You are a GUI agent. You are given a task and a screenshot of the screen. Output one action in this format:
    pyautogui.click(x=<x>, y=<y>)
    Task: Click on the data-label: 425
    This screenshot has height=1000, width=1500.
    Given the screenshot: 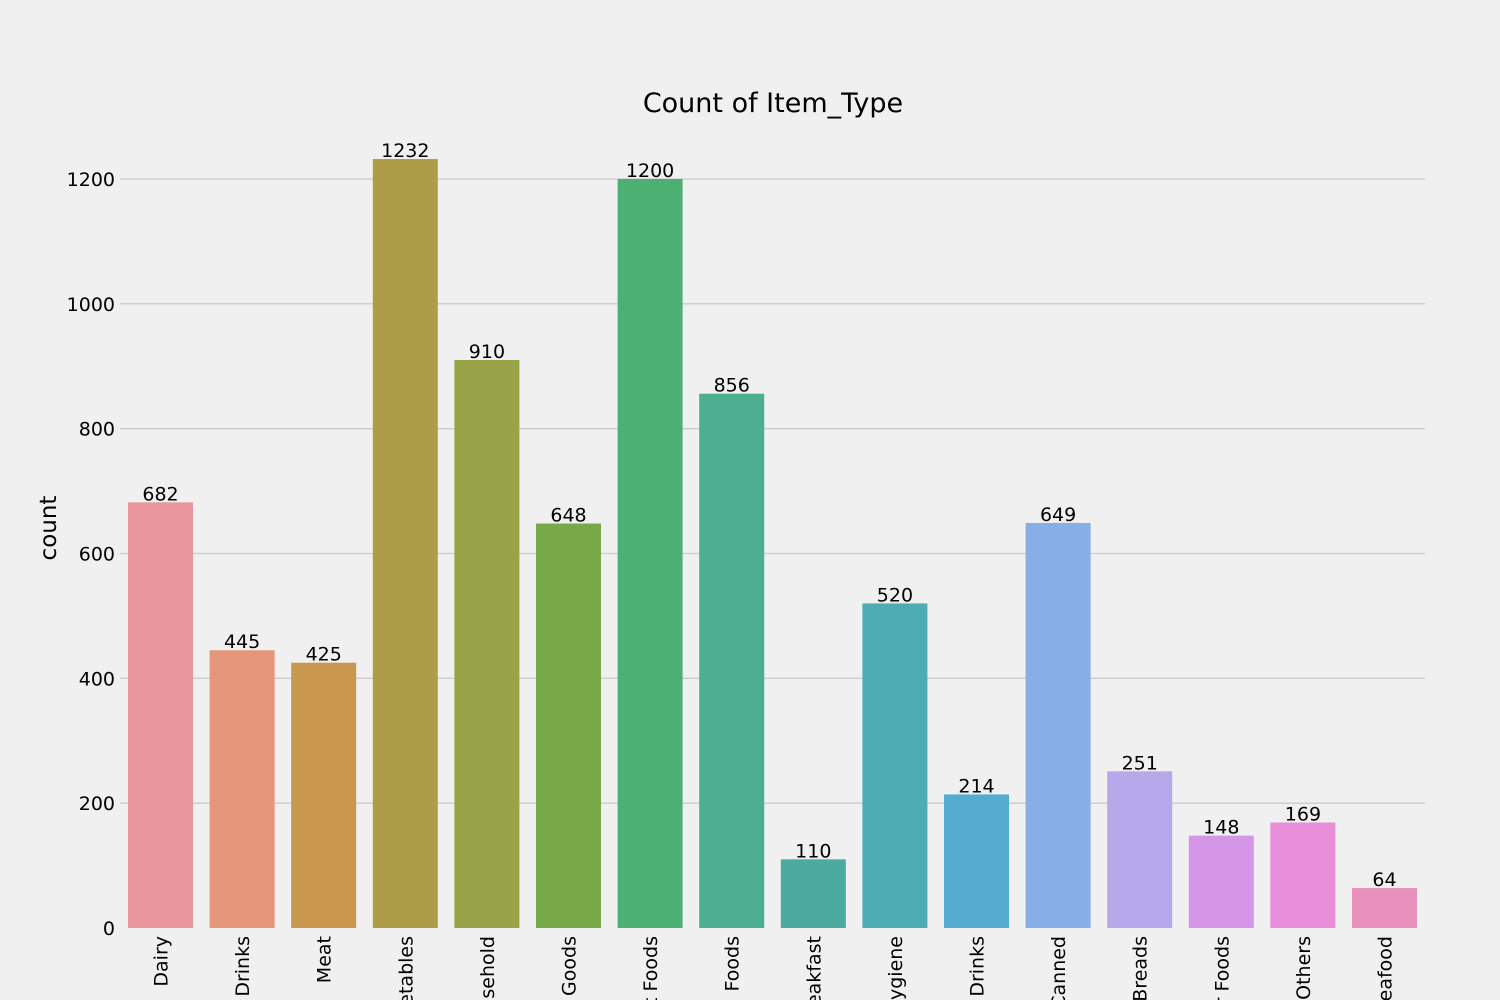 What is the action you would take?
    pyautogui.click(x=324, y=655)
    